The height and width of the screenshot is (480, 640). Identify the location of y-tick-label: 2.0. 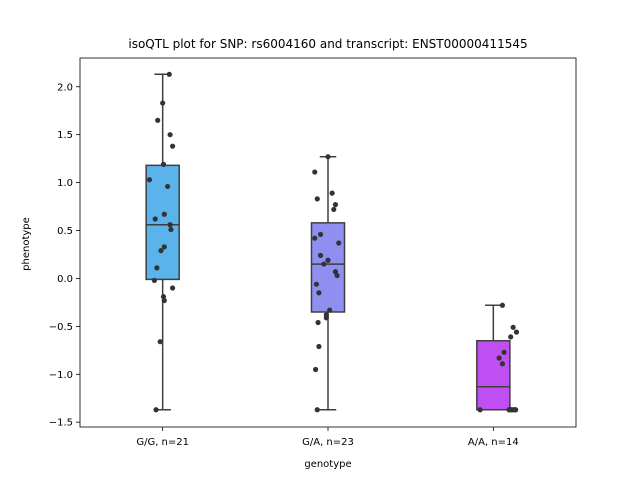
(65, 87).